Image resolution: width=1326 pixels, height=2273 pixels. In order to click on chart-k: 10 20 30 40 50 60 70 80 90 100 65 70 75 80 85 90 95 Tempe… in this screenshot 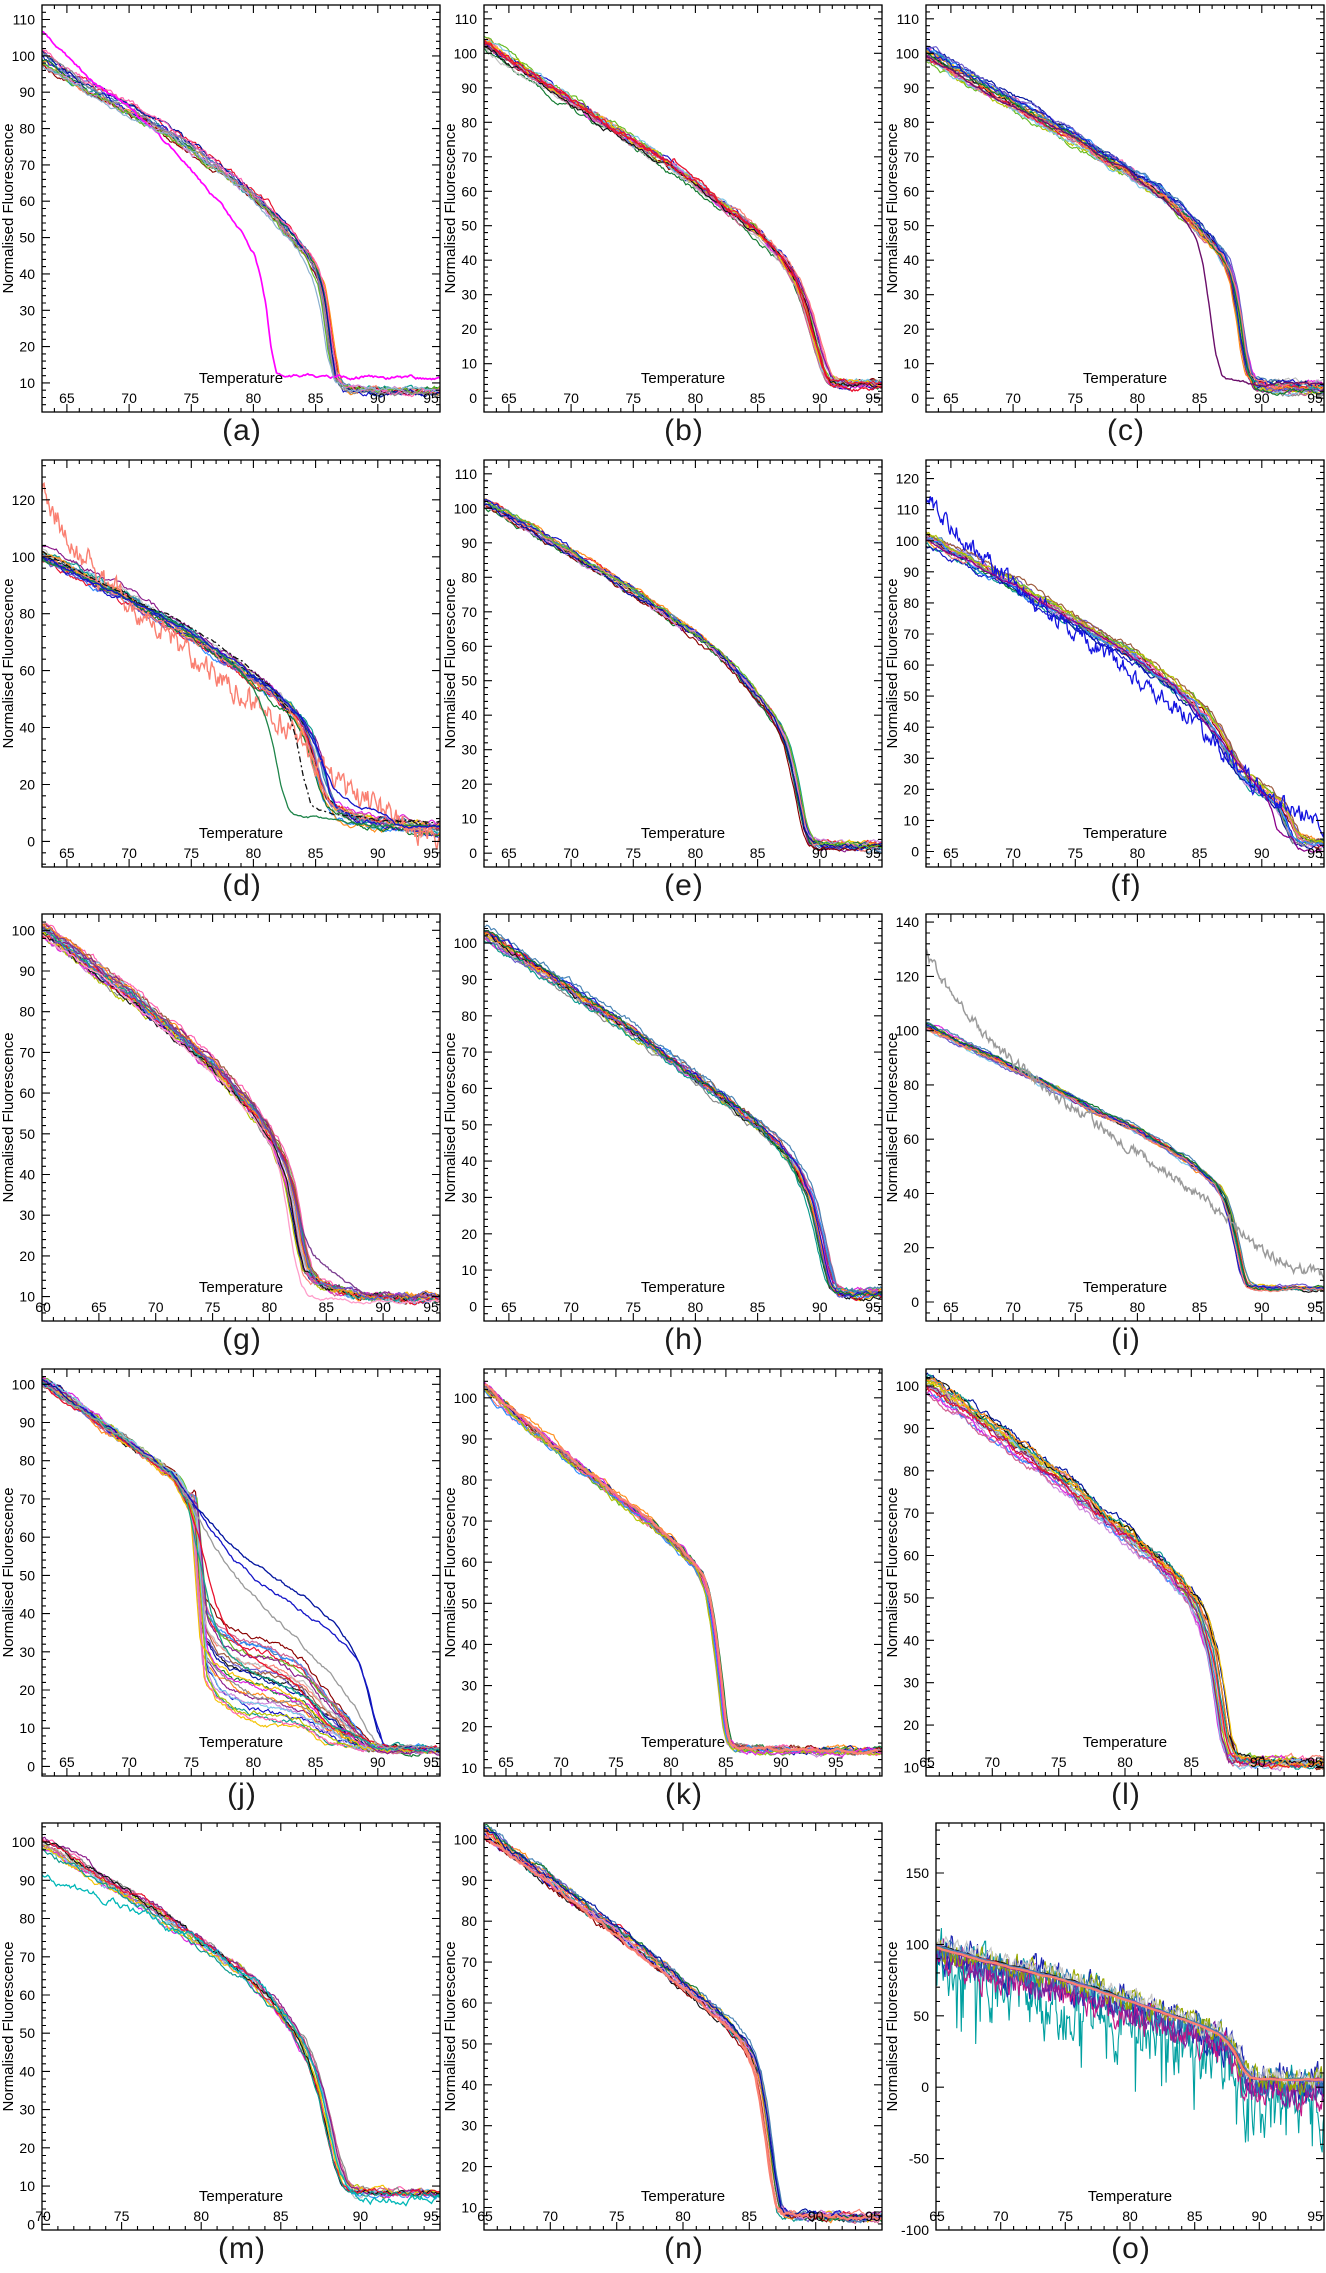, I will do `click(663, 1572)`.